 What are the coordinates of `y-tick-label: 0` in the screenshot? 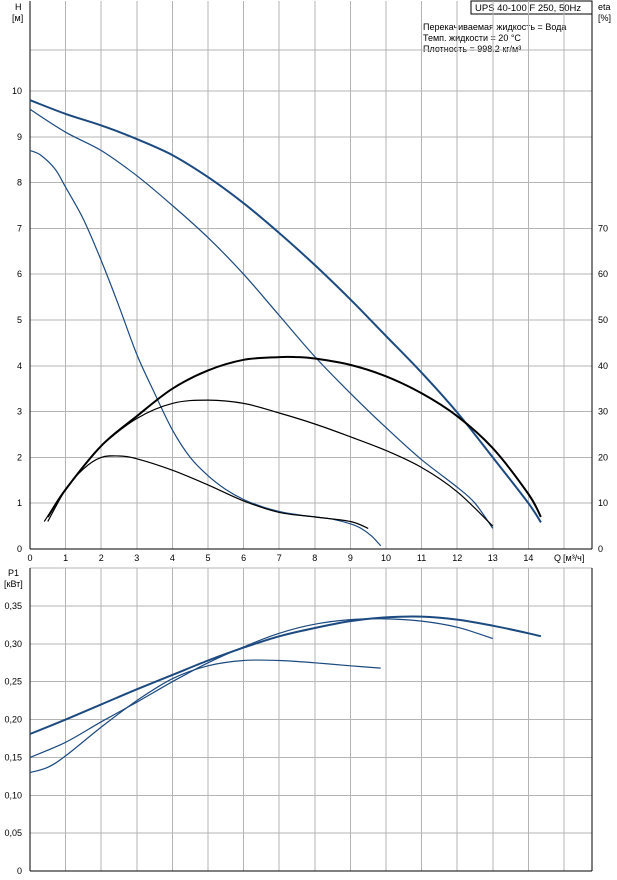 It's located at (19, 549).